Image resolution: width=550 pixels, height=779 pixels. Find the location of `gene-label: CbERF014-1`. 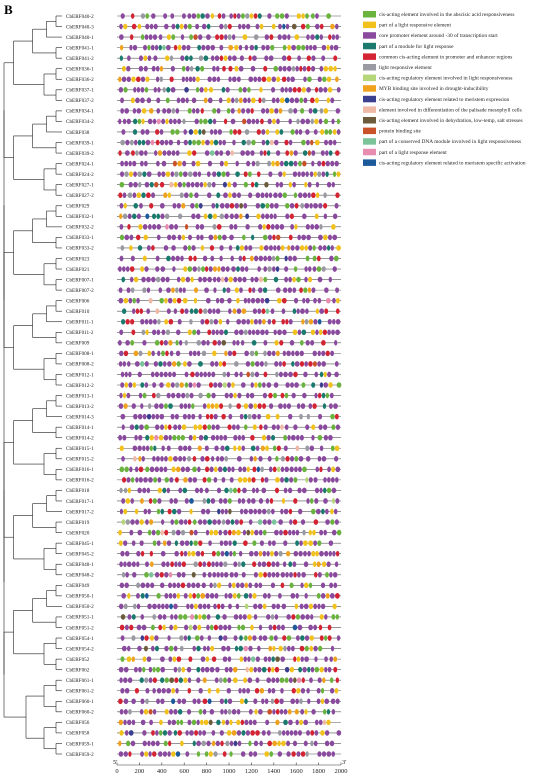

gene-label: CbERF014-1 is located at coordinates (80, 428).